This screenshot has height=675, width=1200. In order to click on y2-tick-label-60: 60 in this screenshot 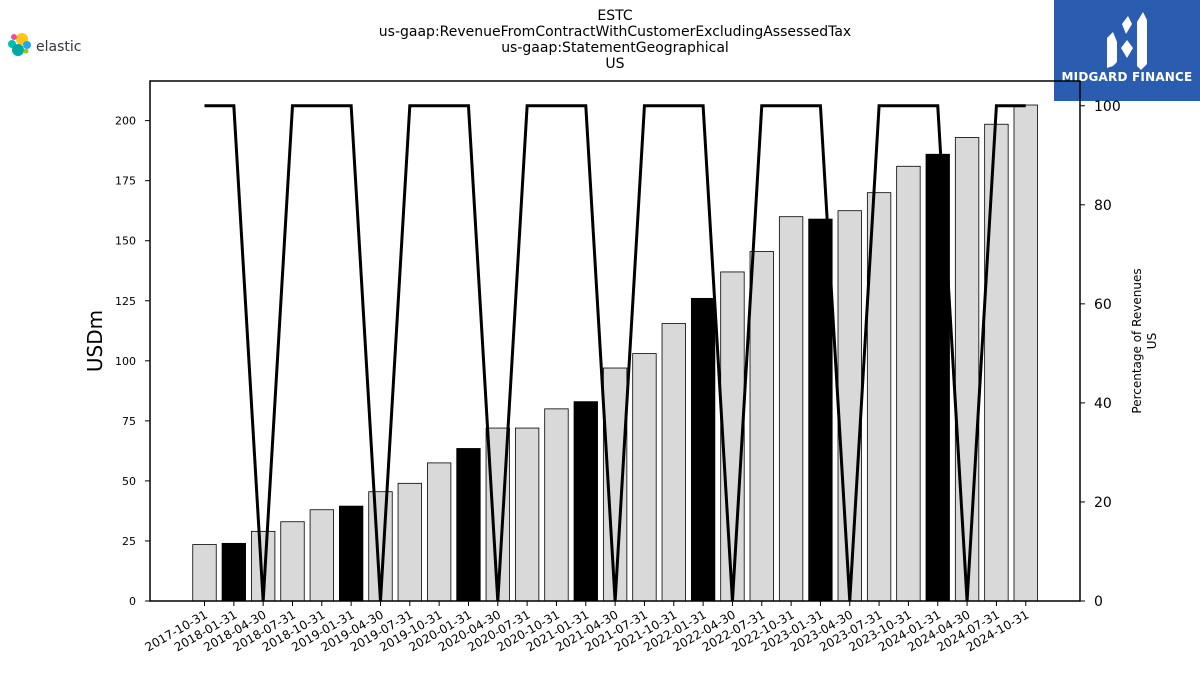, I will do `click(1103, 305)`.